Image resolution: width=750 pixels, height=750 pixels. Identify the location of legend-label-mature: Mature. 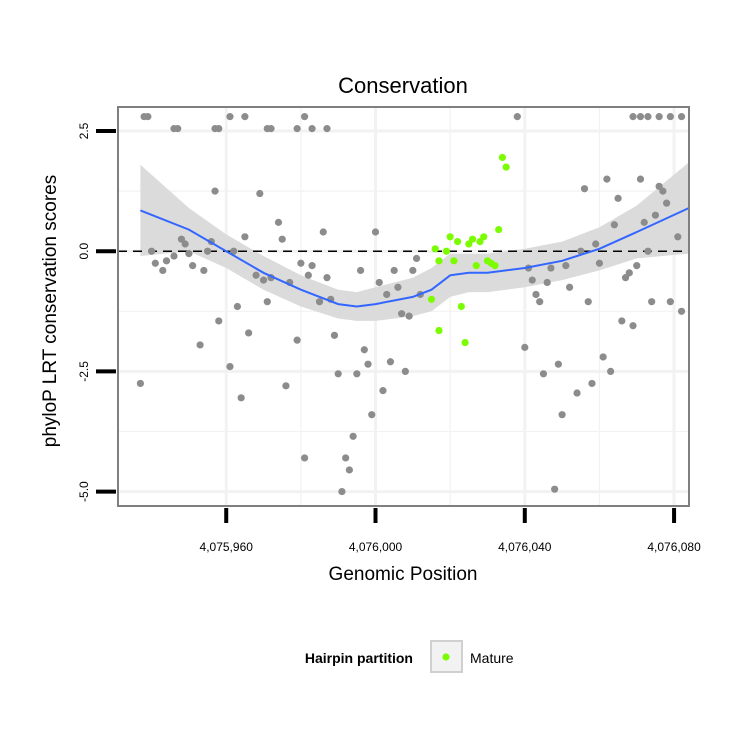
(492, 658).